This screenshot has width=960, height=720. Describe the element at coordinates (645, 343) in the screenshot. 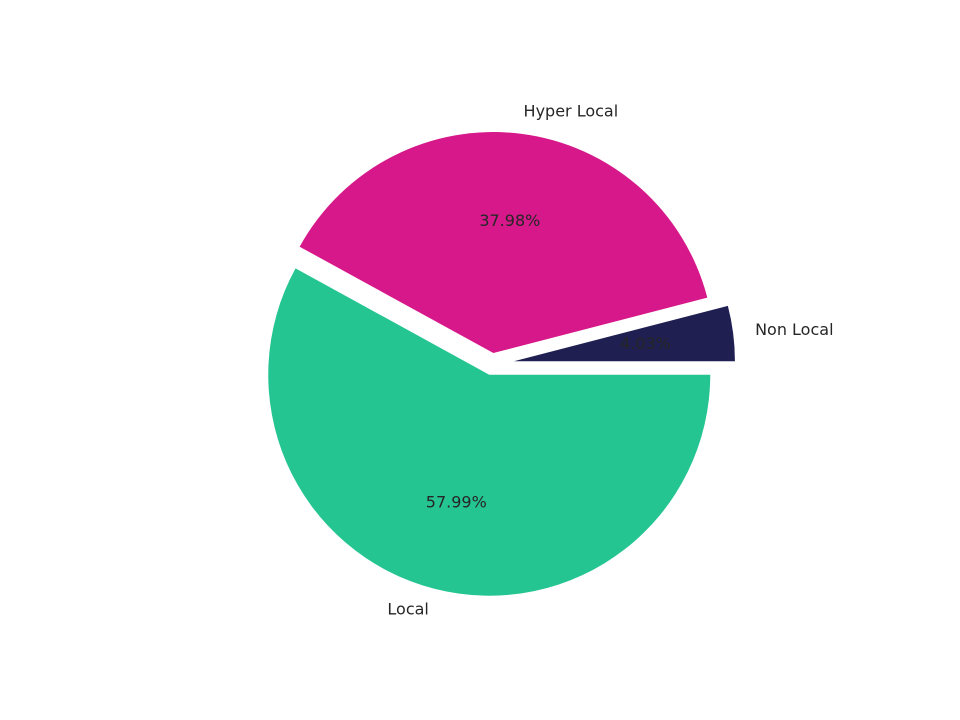

I see `value-label: 4.03%` at that location.